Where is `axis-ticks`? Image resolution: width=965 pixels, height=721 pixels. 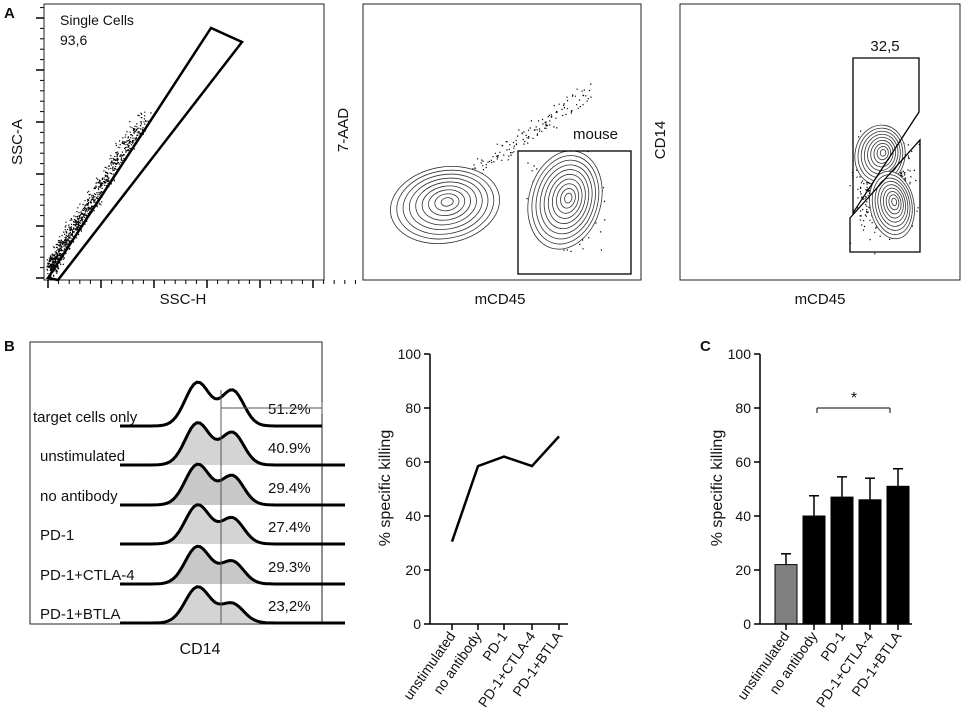
axis-ticks is located at coordinates (196, 147).